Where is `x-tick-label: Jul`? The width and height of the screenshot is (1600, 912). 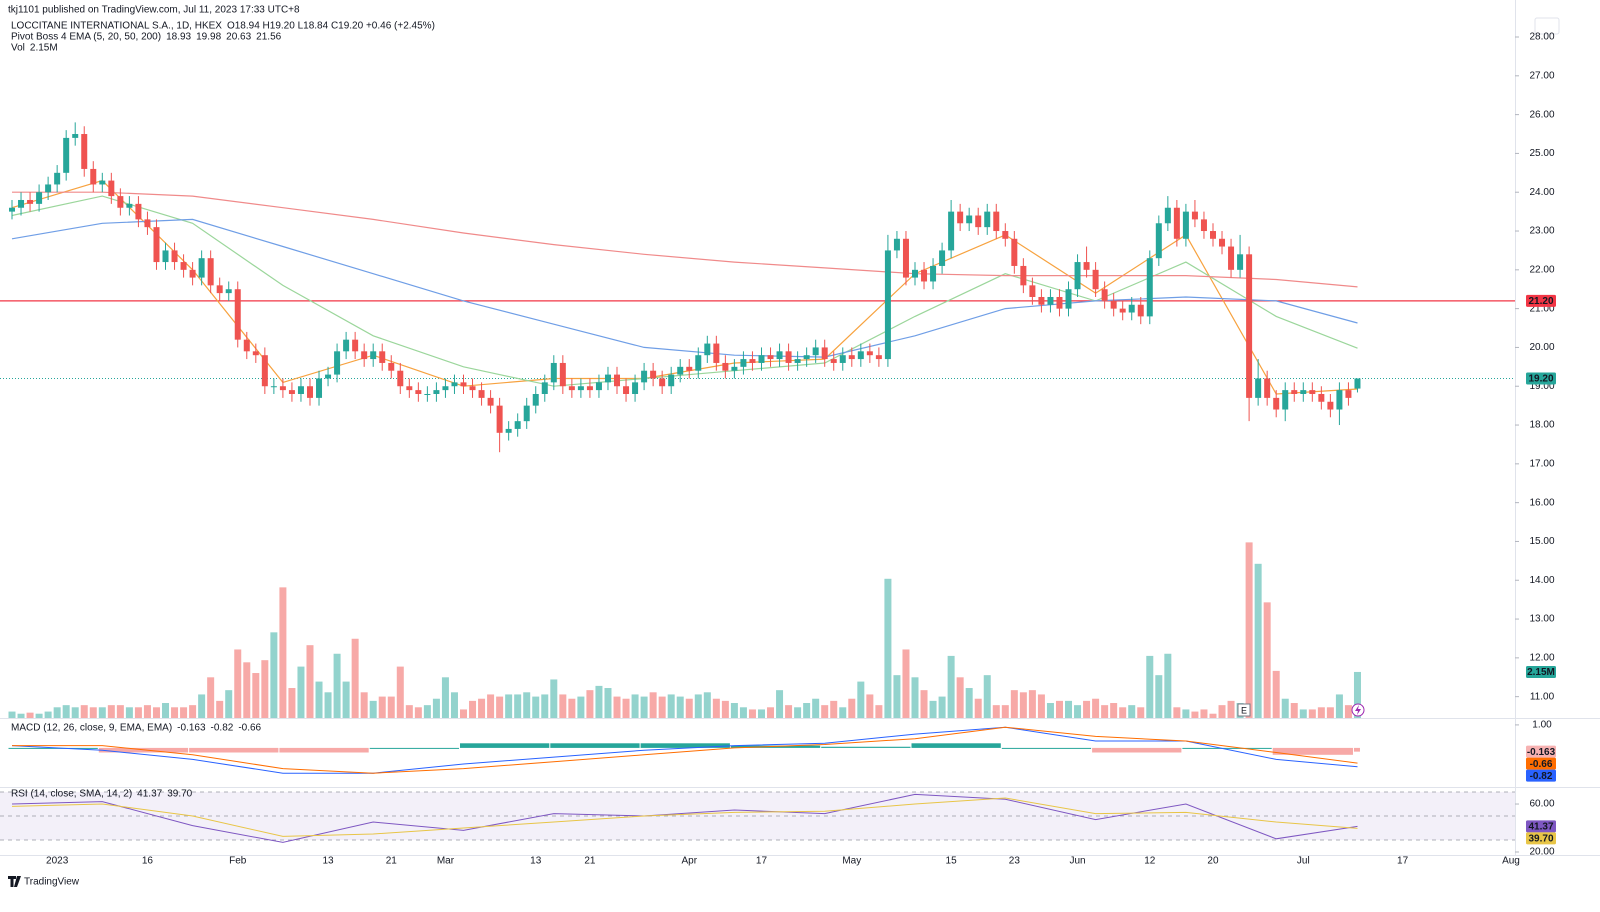
x-tick-label: Jul is located at coordinates (1303, 861).